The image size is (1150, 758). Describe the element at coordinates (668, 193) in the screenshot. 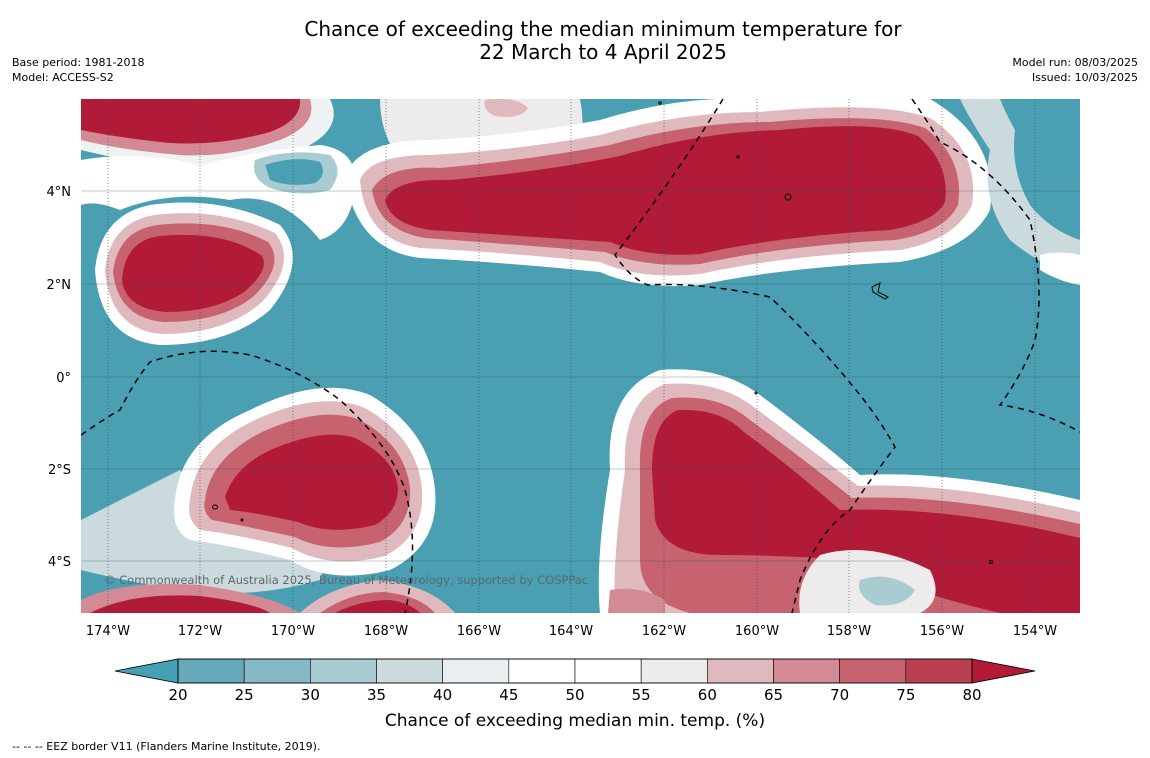

I see `anomaly-blob-north-central` at that location.